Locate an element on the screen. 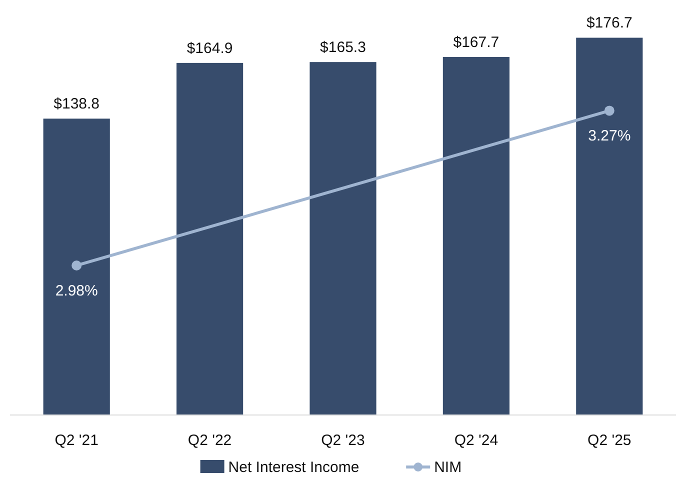 The height and width of the screenshot is (484, 681). data-label: $176.7 is located at coordinates (609, 23).